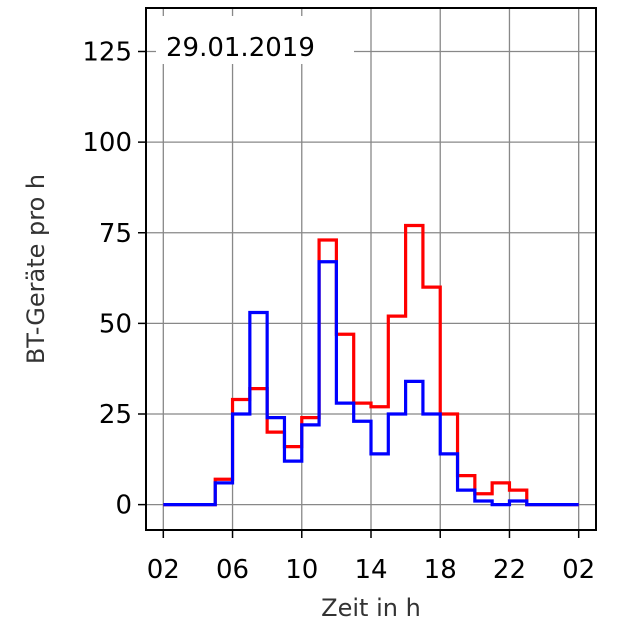 Image resolution: width=620 pixels, height=636 pixels. I want to click on x-axis-label: Zeit in h, so click(371, 608).